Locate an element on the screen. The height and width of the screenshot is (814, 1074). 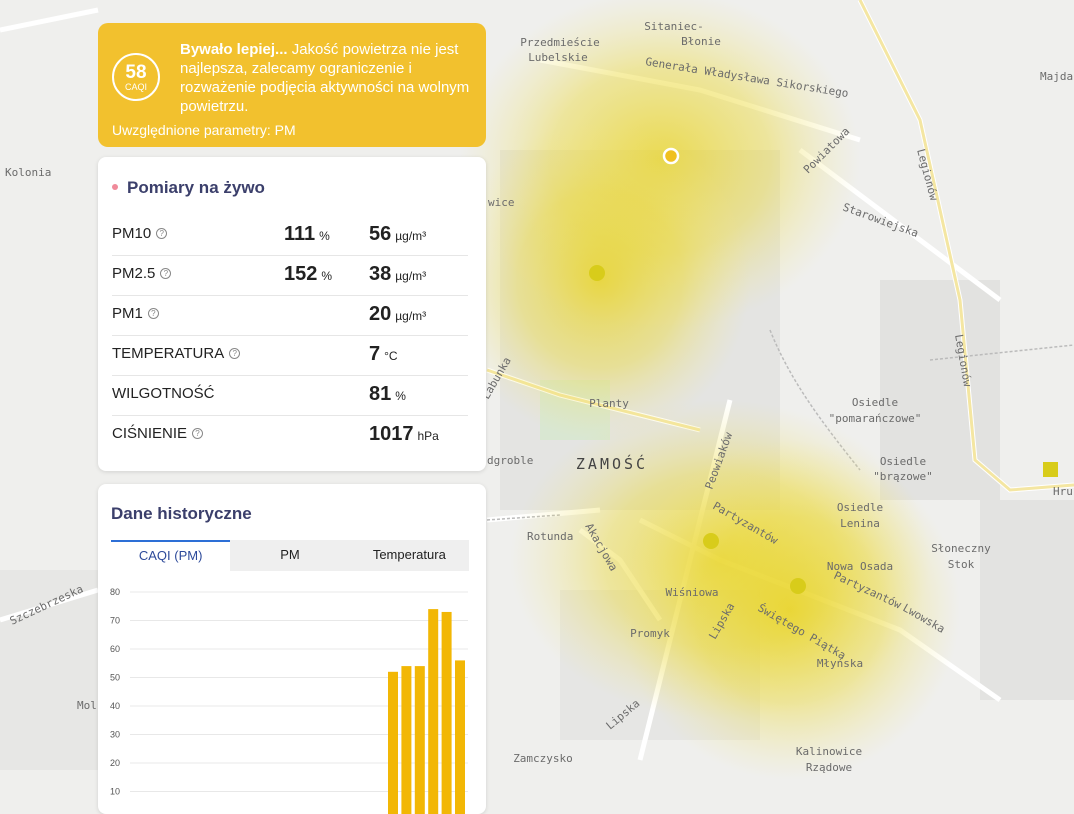
history-title: Dane historyczne is located at coordinates (181, 513).